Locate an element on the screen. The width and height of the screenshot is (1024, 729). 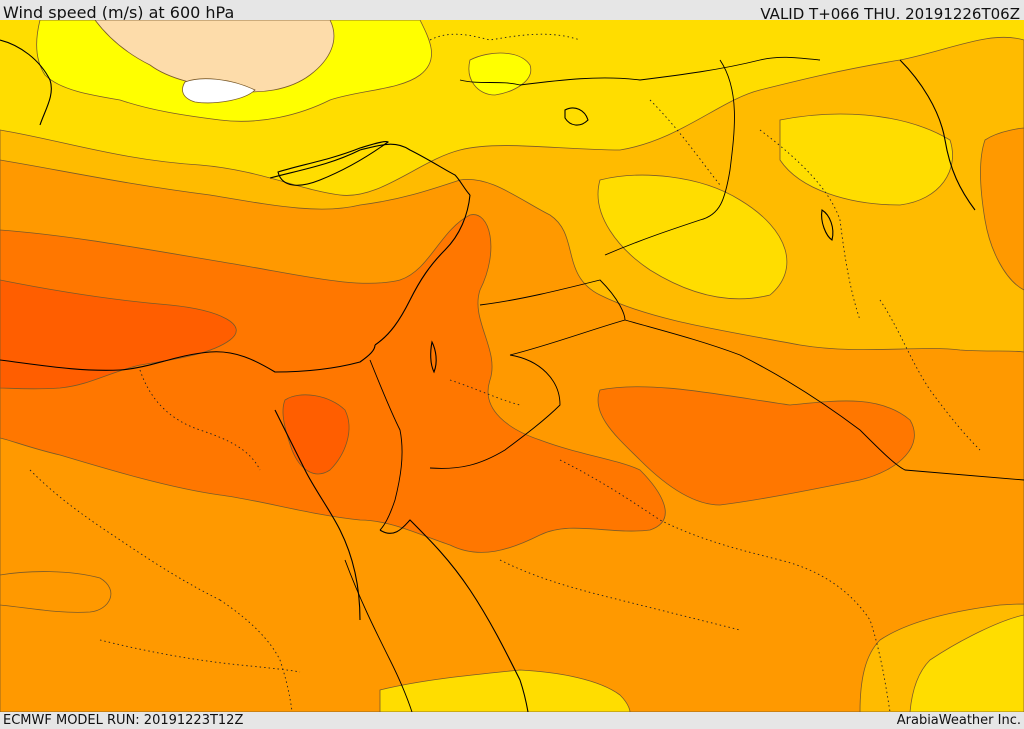
coastline-turkey-south is located at coordinates (370, 169).